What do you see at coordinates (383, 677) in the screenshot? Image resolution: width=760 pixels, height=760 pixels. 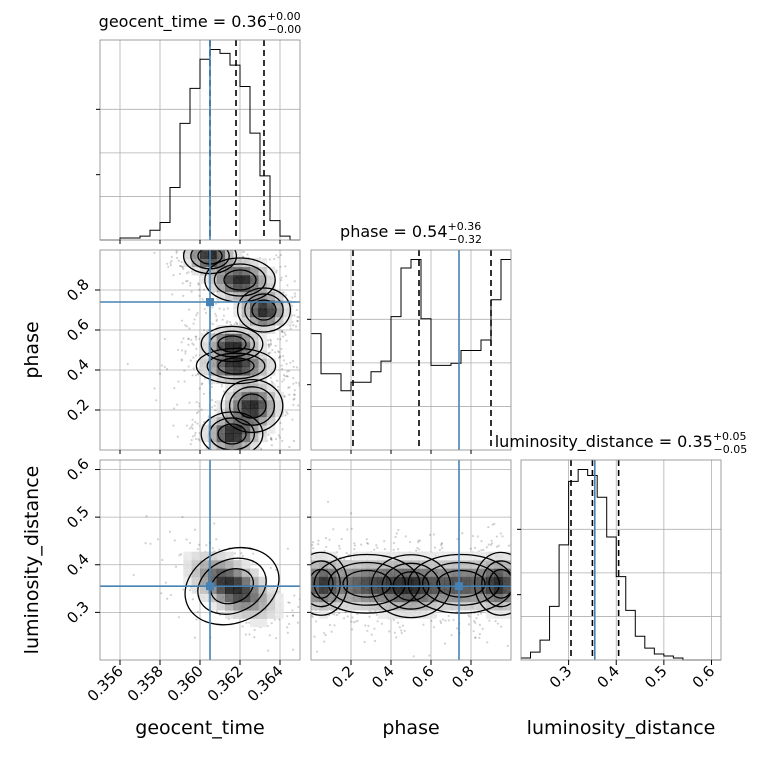 I see `x-tick-label: 0.4` at bounding box center [383, 677].